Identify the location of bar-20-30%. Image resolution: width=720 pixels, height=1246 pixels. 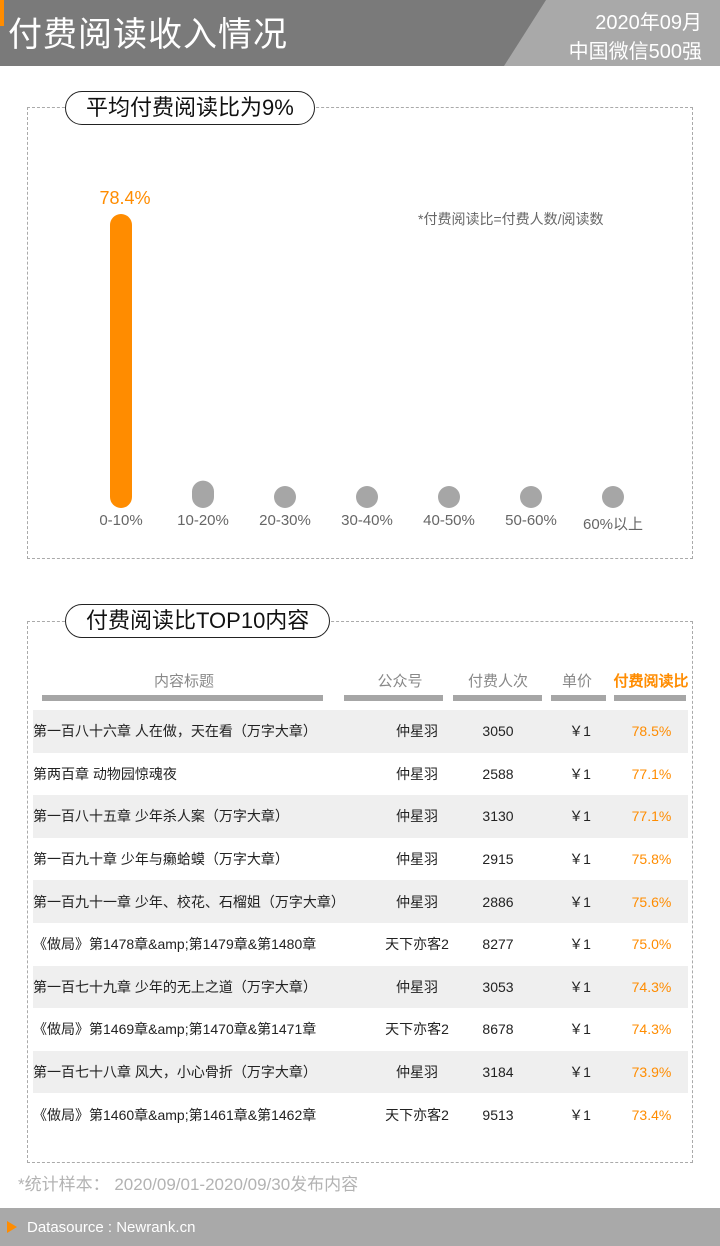
(285, 497).